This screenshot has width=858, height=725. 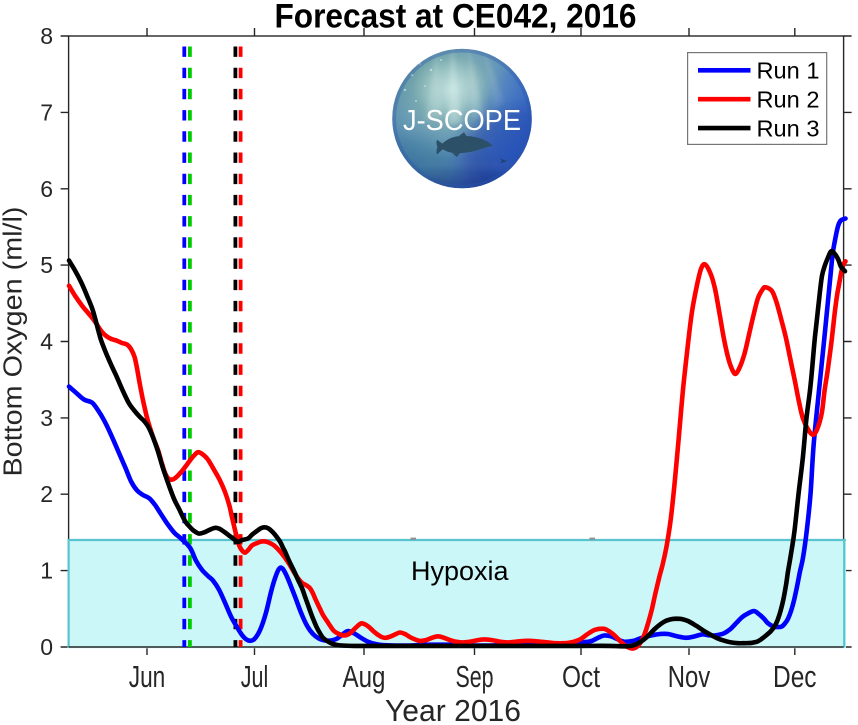 I want to click on svg-text: Aug, so click(x=364, y=677).